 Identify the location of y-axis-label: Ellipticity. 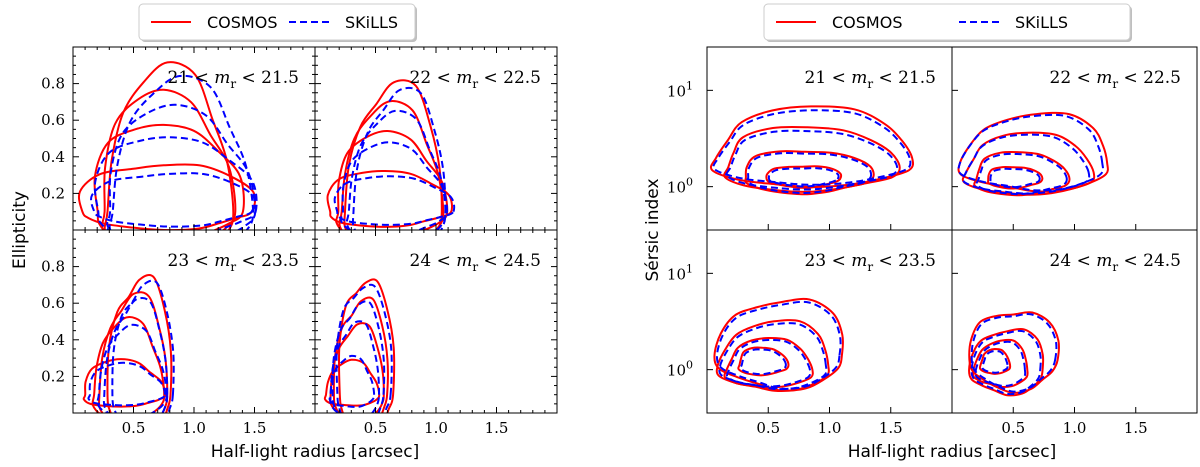
(20, 230).